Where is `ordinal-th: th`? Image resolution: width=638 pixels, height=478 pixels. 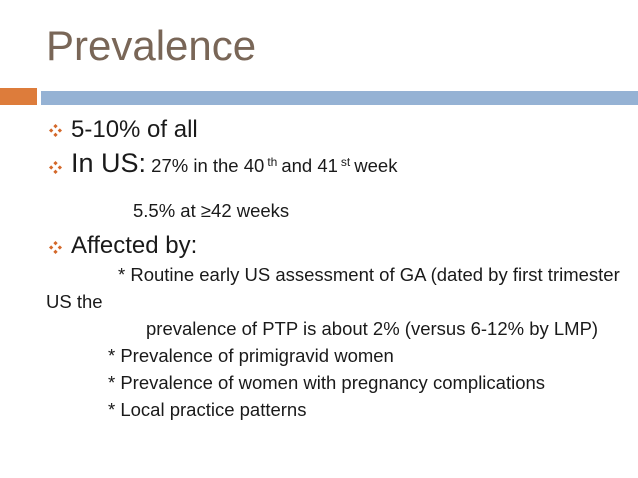 ordinal-th: th is located at coordinates (272, 161).